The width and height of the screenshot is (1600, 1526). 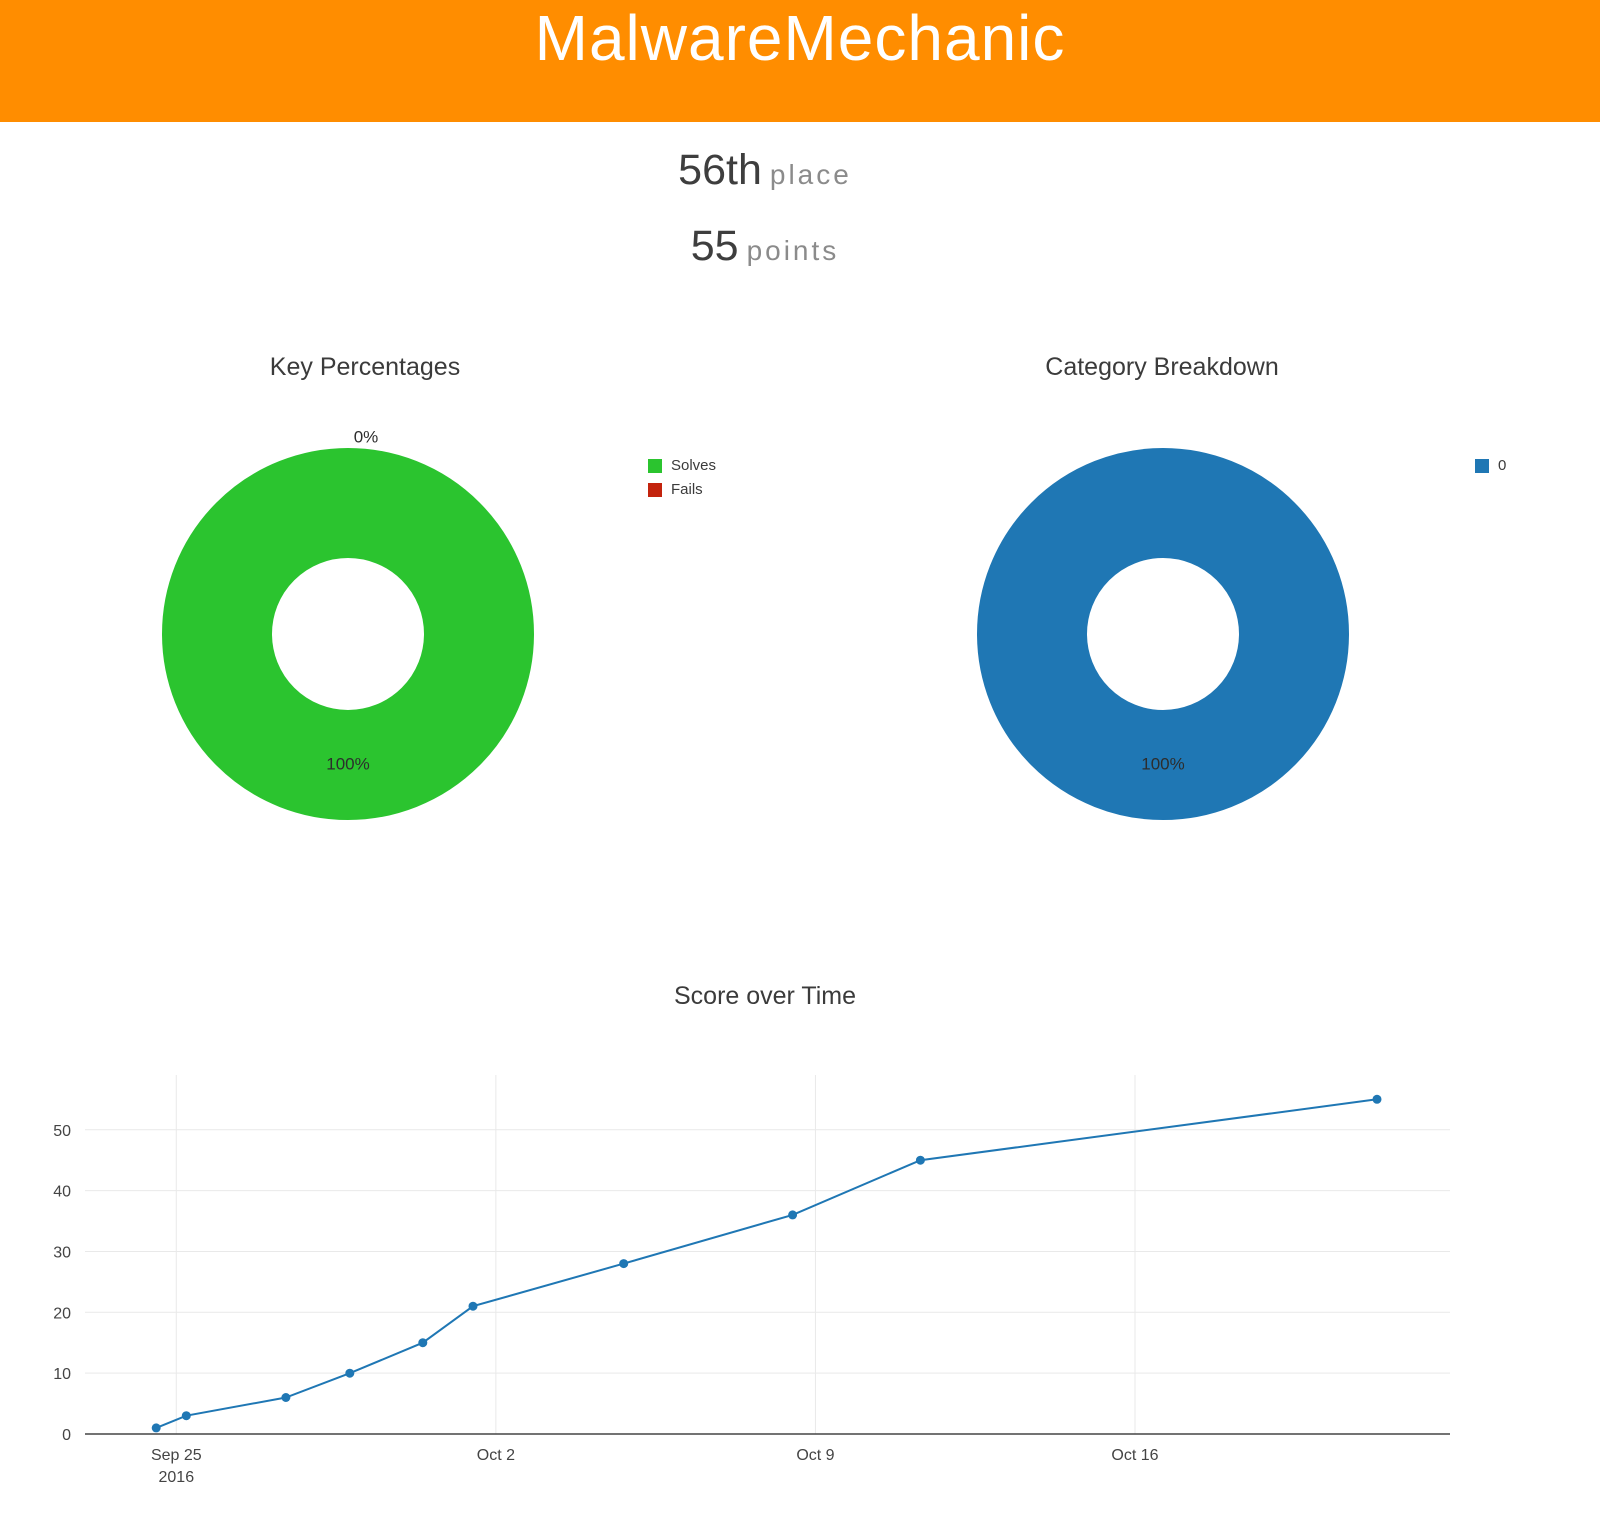 I want to click on legend-label: Solves, so click(x=694, y=465).